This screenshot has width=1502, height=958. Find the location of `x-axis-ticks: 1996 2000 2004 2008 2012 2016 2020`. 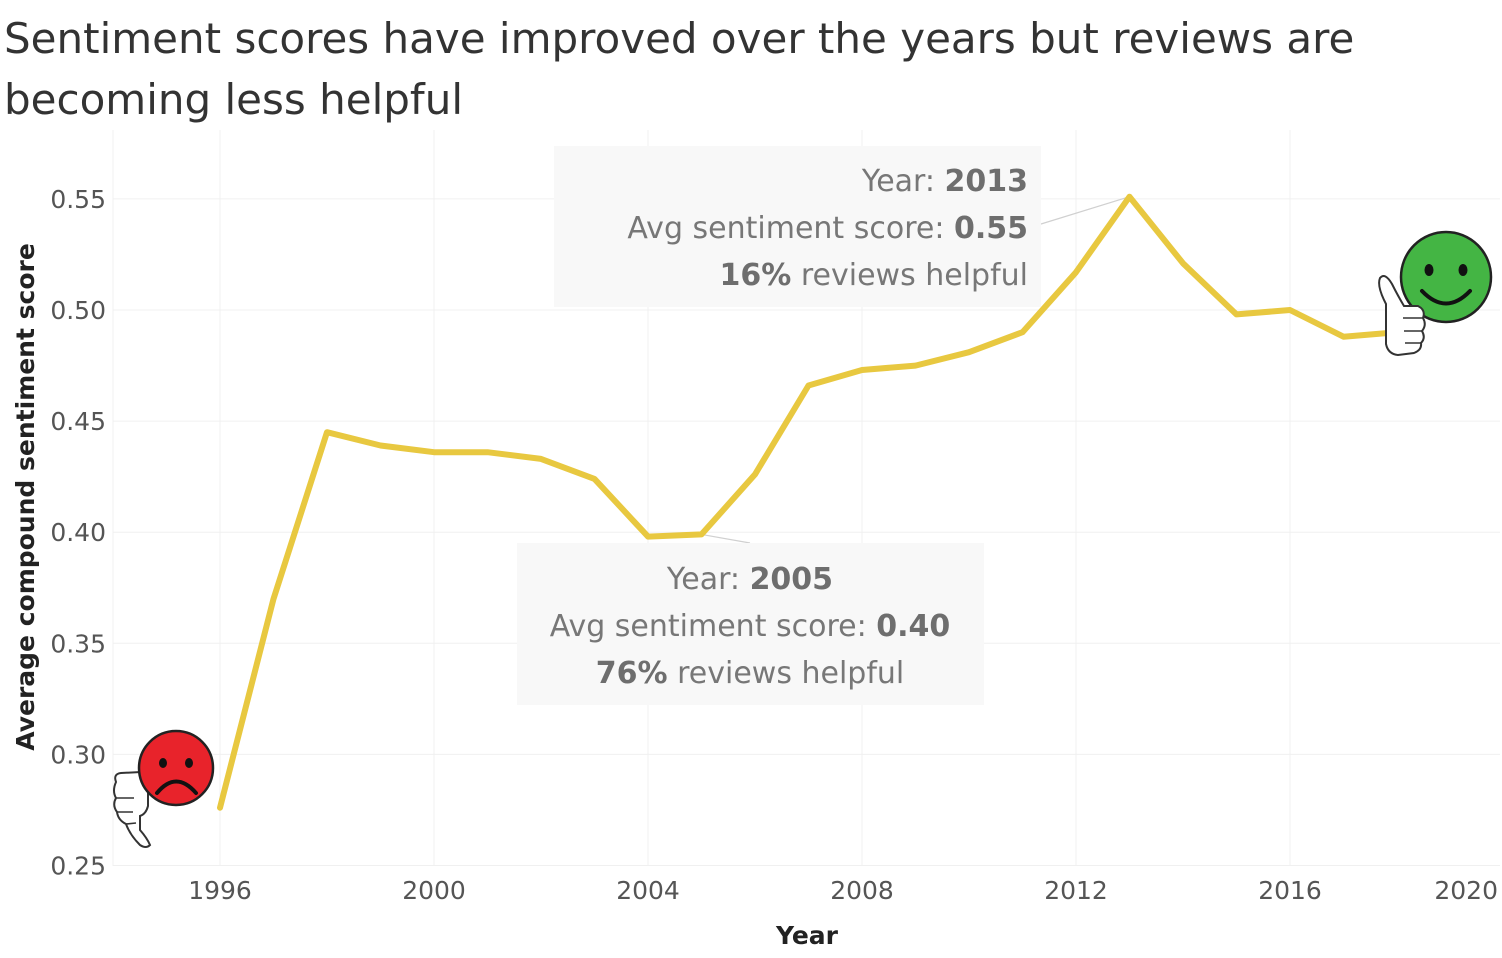

x-axis-ticks: 1996 2000 2004 2008 2012 2016 2020 is located at coordinates (843, 890).